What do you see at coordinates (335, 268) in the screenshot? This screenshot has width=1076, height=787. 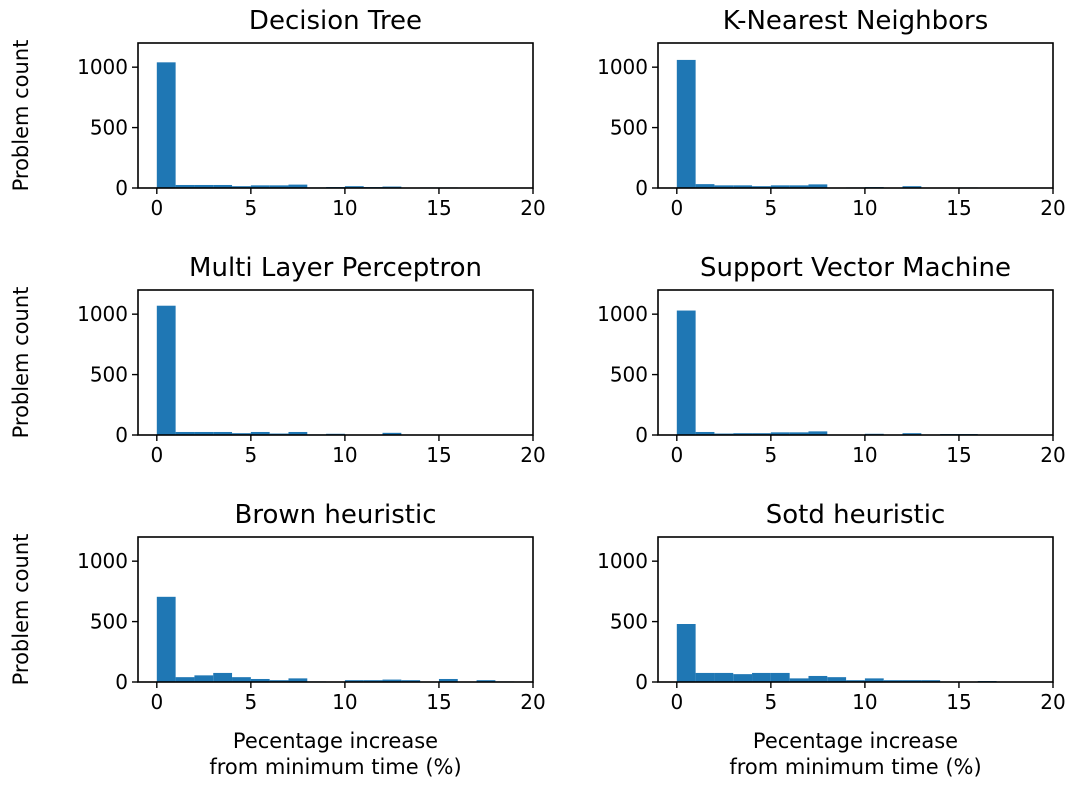 I see `subplot-title: Multi Layer Perceptron` at bounding box center [335, 268].